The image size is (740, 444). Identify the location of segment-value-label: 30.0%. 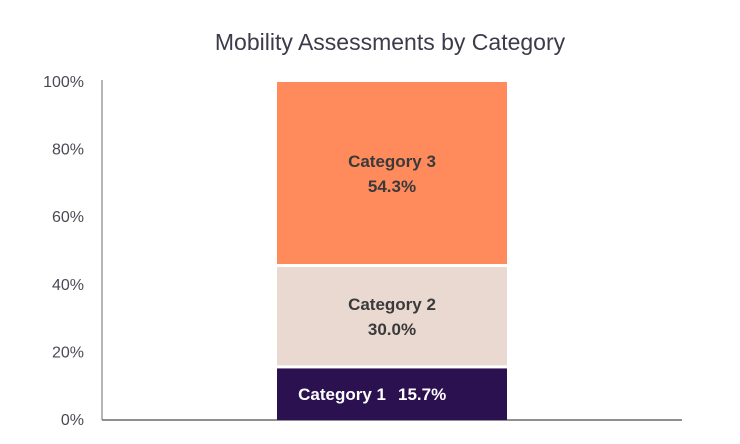
(392, 329).